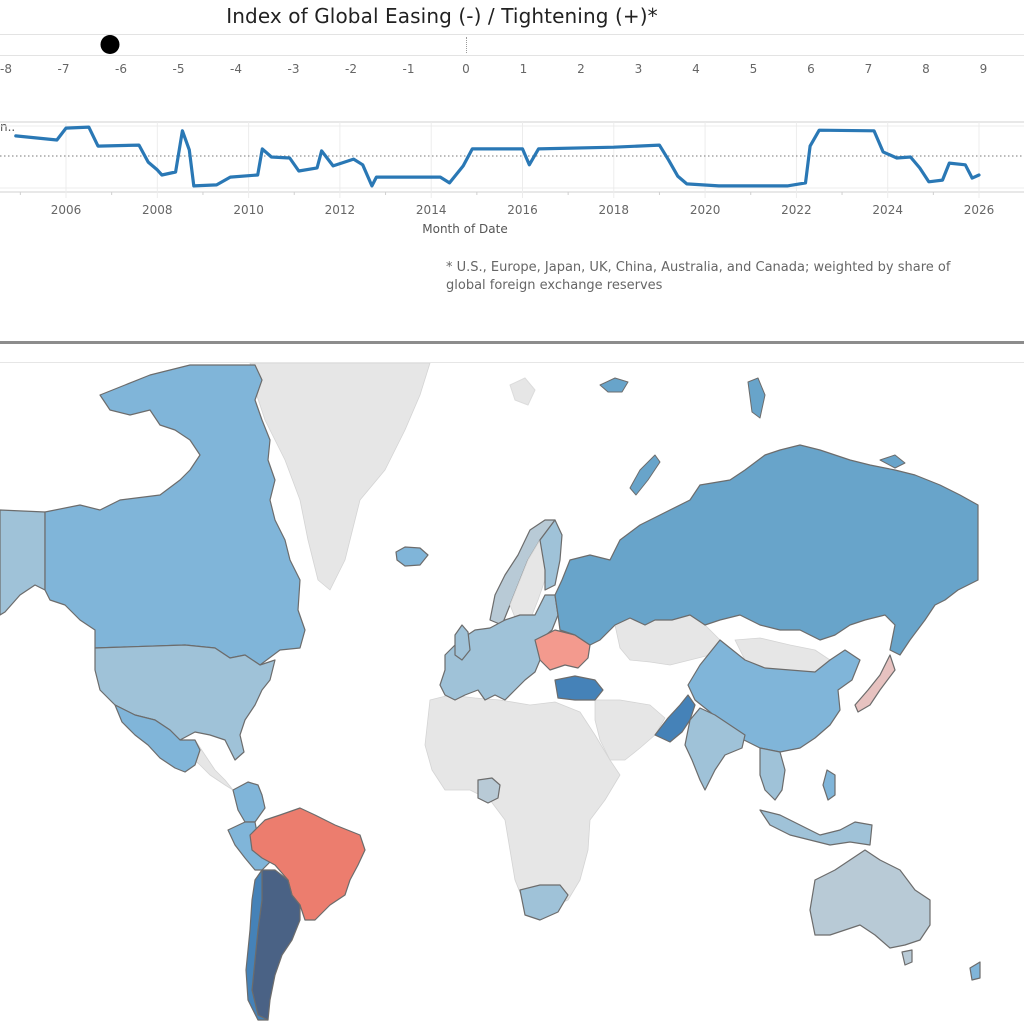 This screenshot has height=1024, width=1024. Describe the element at coordinates (340, 477) in the screenshot. I see `country-greenland` at that location.